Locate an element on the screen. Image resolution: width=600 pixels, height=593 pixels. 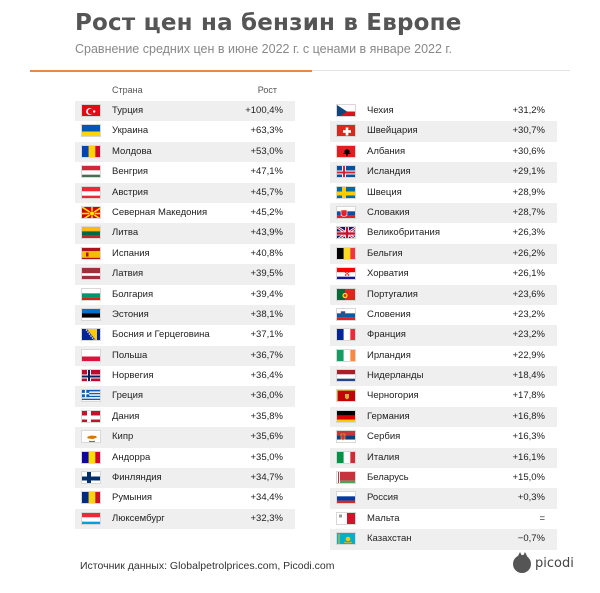
growth-value: −0,7% is located at coordinates (531, 539).